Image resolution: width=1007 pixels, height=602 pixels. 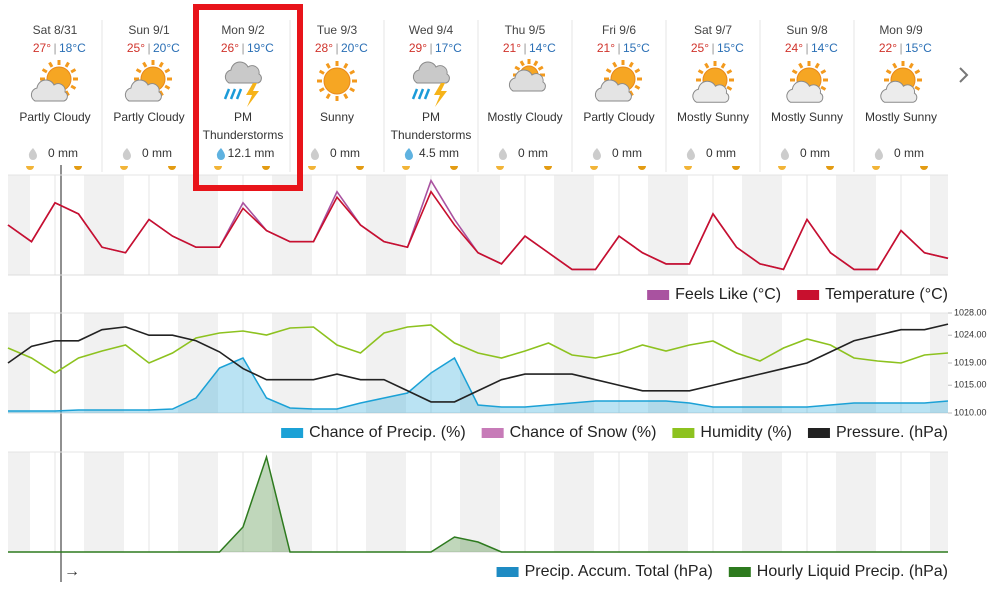 I want to click on day-low: 14°C, so click(x=824, y=48).